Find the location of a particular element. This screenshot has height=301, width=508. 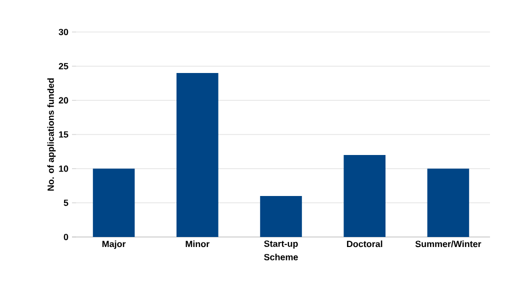

y-tick-label: 0 is located at coordinates (66, 237).